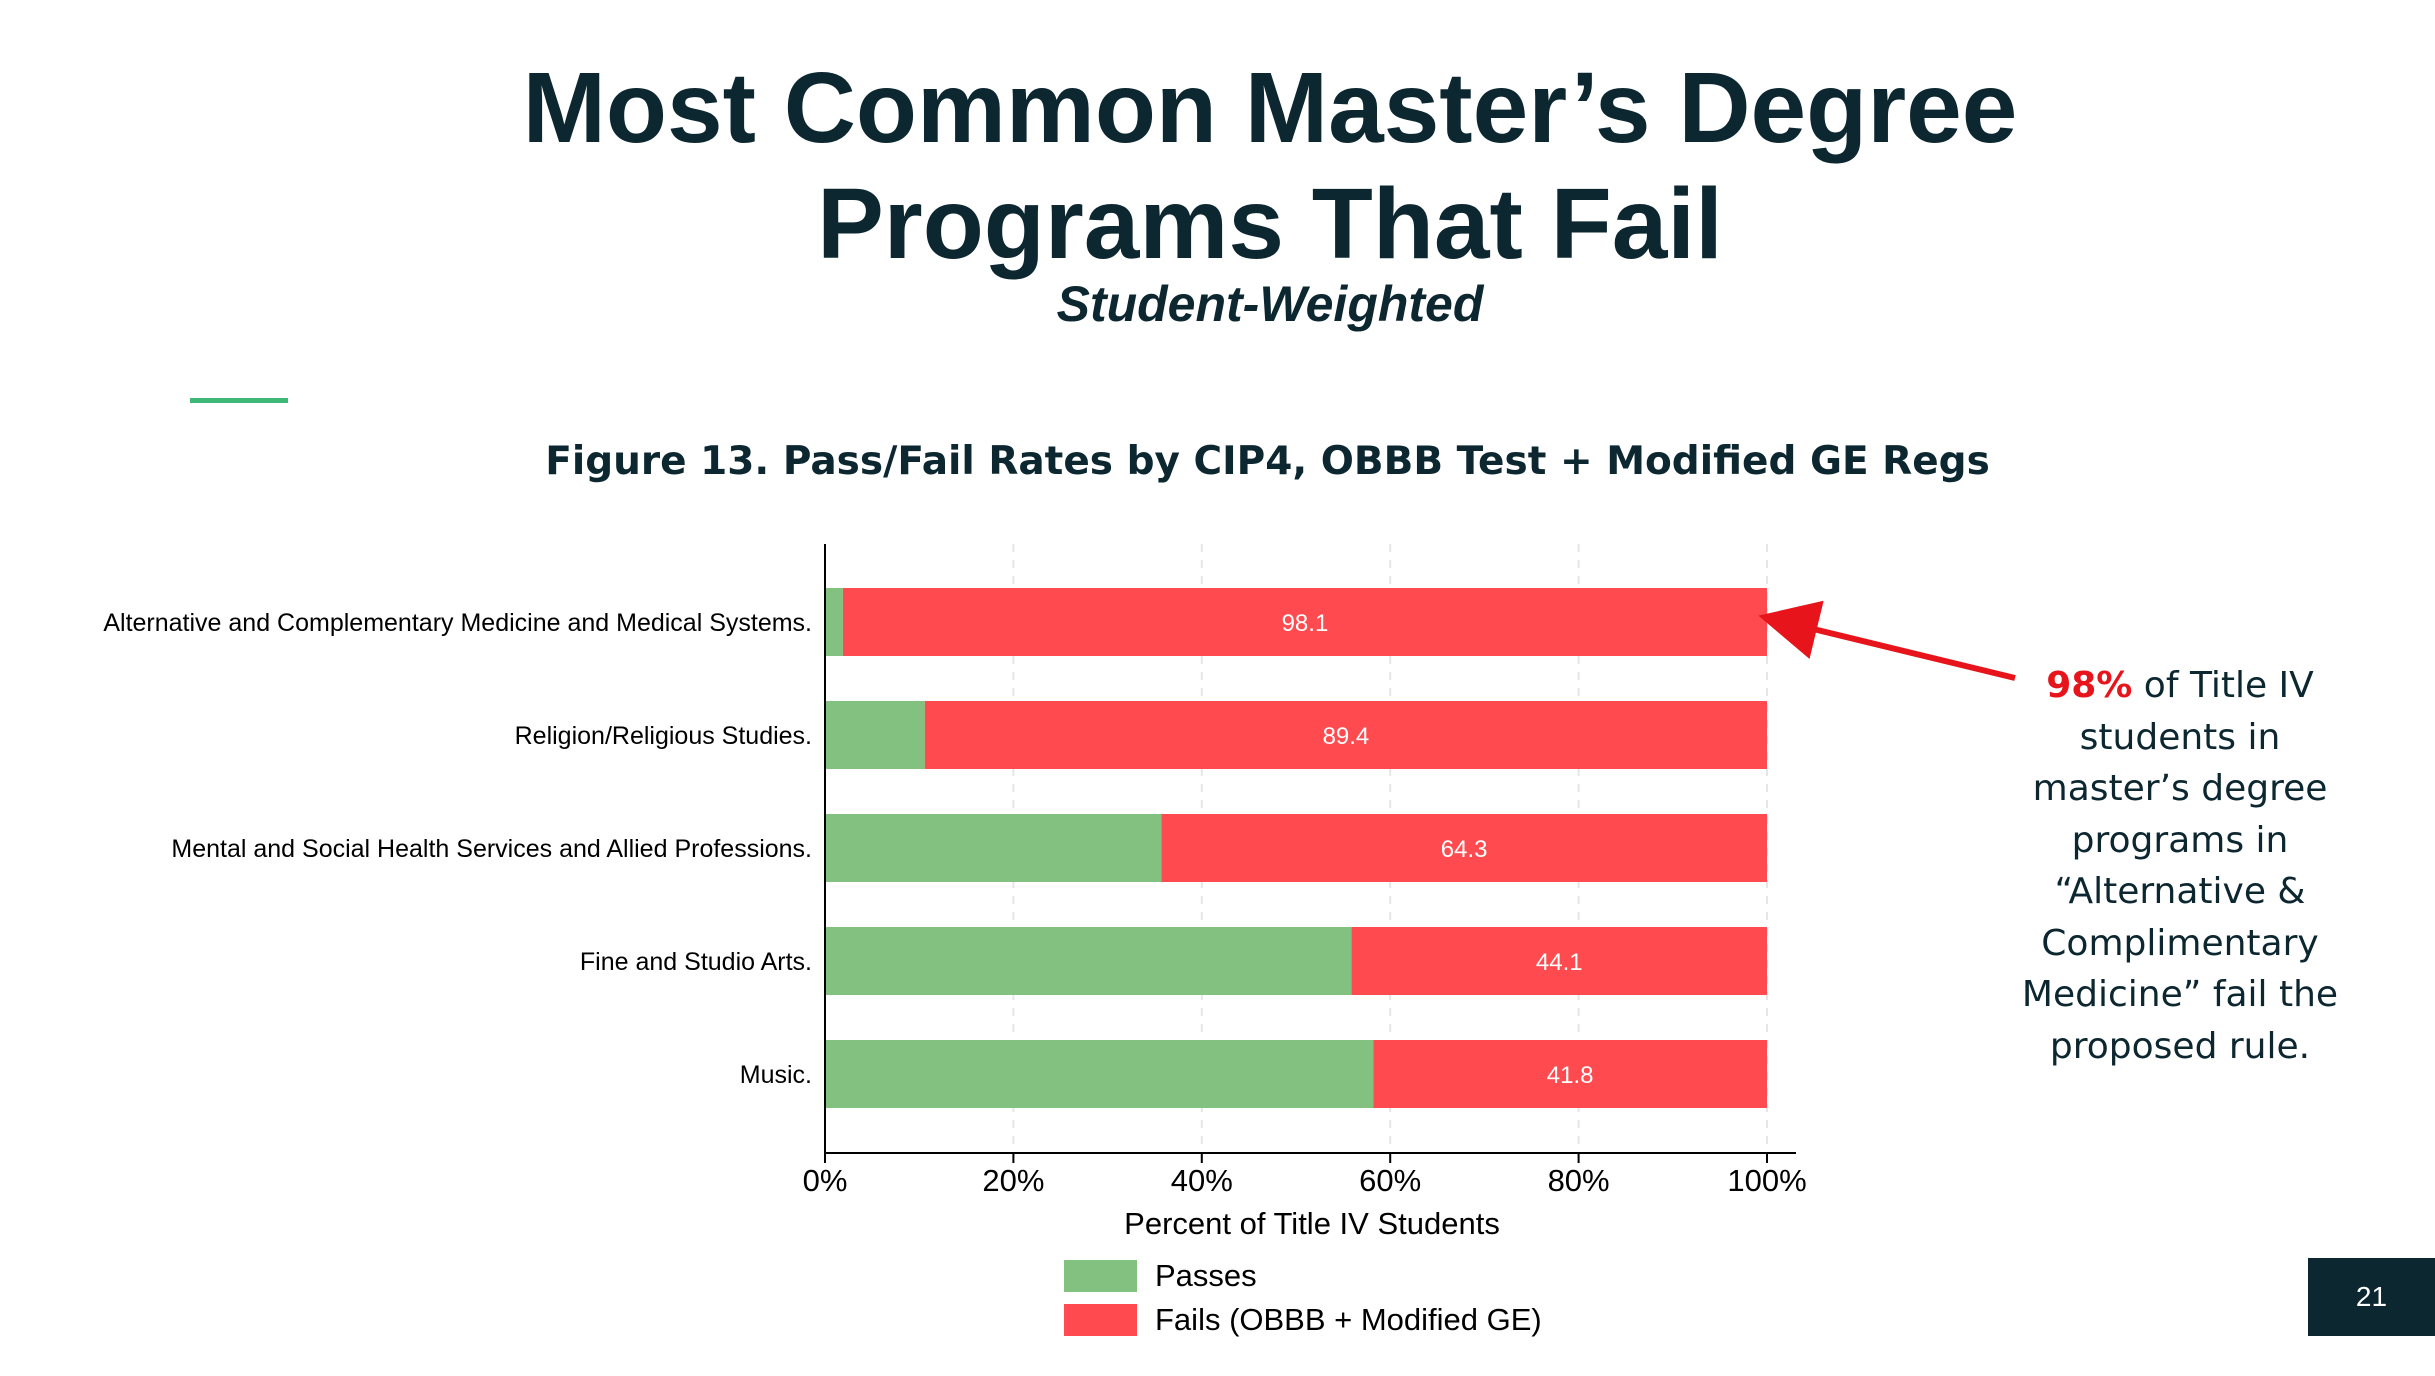 This screenshot has width=2435, height=1376. What do you see at coordinates (1270, 108) in the screenshot?
I see `slide-title-line-1: Most Common Master’s Degree` at bounding box center [1270, 108].